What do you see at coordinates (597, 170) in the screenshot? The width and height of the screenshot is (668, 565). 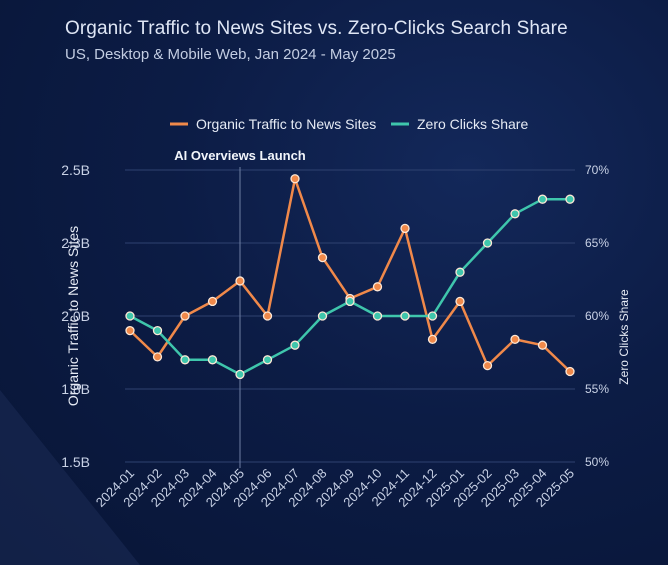 I see `y-right-tick-label: 70%` at bounding box center [597, 170].